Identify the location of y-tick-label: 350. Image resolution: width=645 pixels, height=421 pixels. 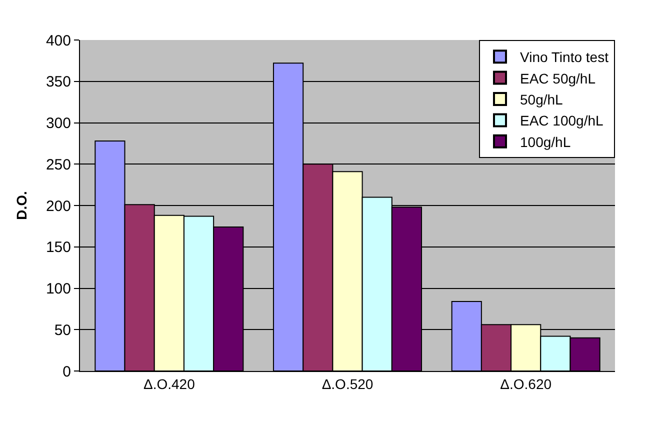
(58, 82).